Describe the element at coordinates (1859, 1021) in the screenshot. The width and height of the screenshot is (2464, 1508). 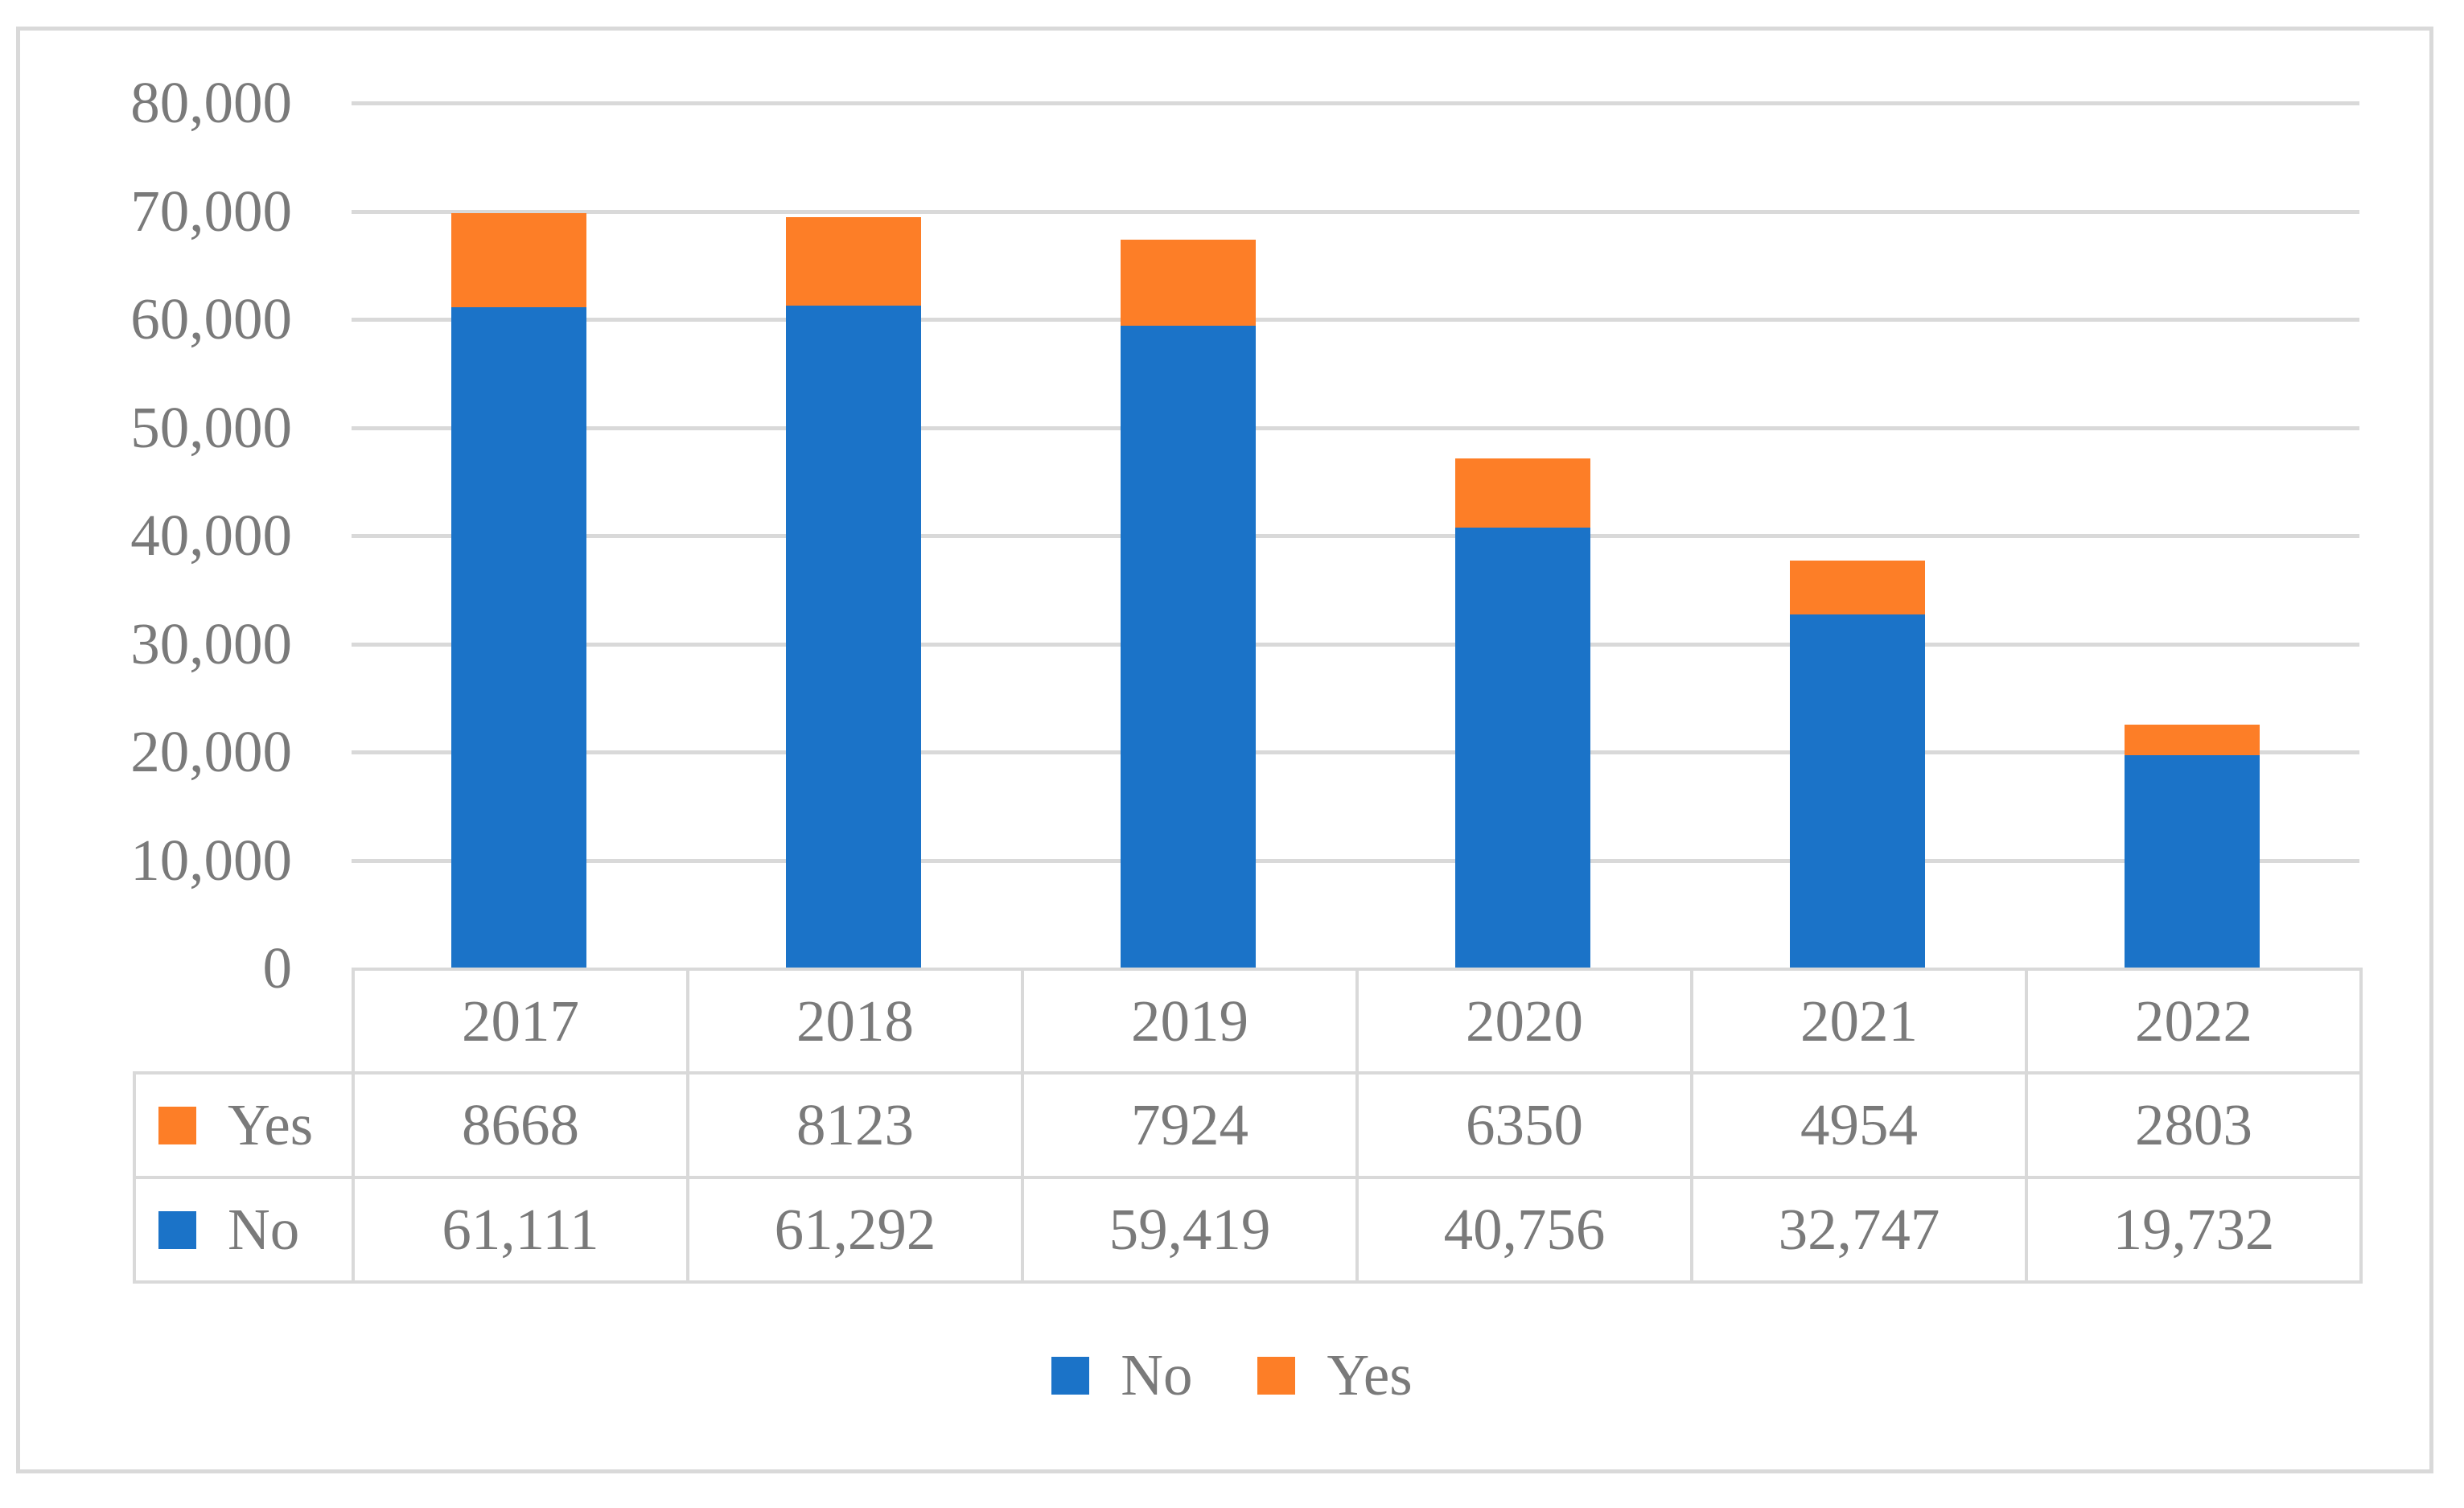
I see `table-year-header-2021: 2021` at that location.